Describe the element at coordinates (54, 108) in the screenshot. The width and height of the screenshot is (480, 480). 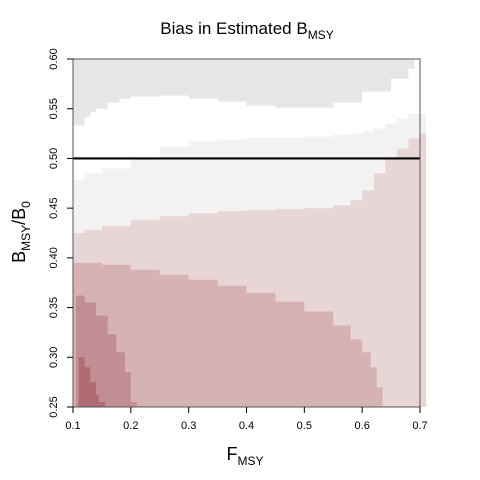
I see `y-tick-label: 0.55` at that location.